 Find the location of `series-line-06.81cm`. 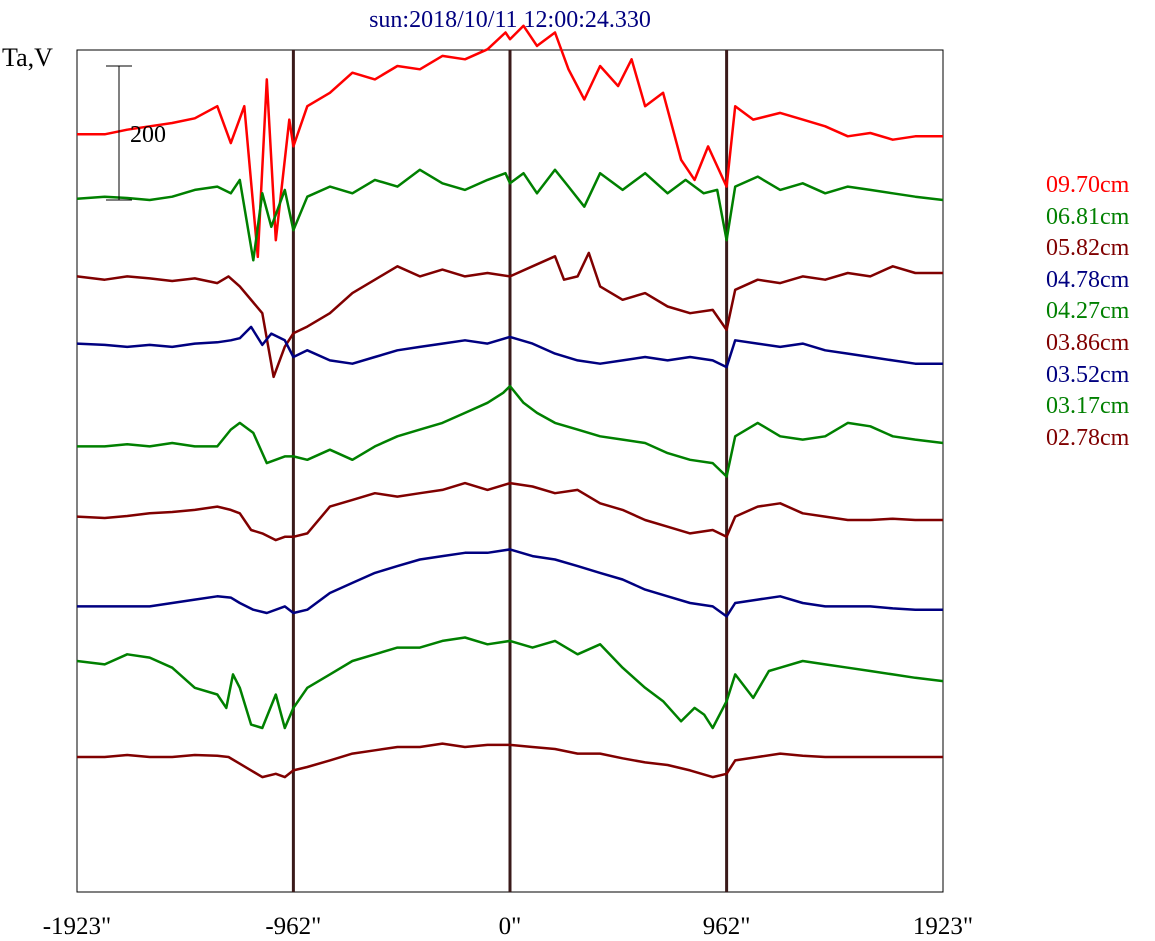

series-line-06.81cm is located at coordinates (510, 215).